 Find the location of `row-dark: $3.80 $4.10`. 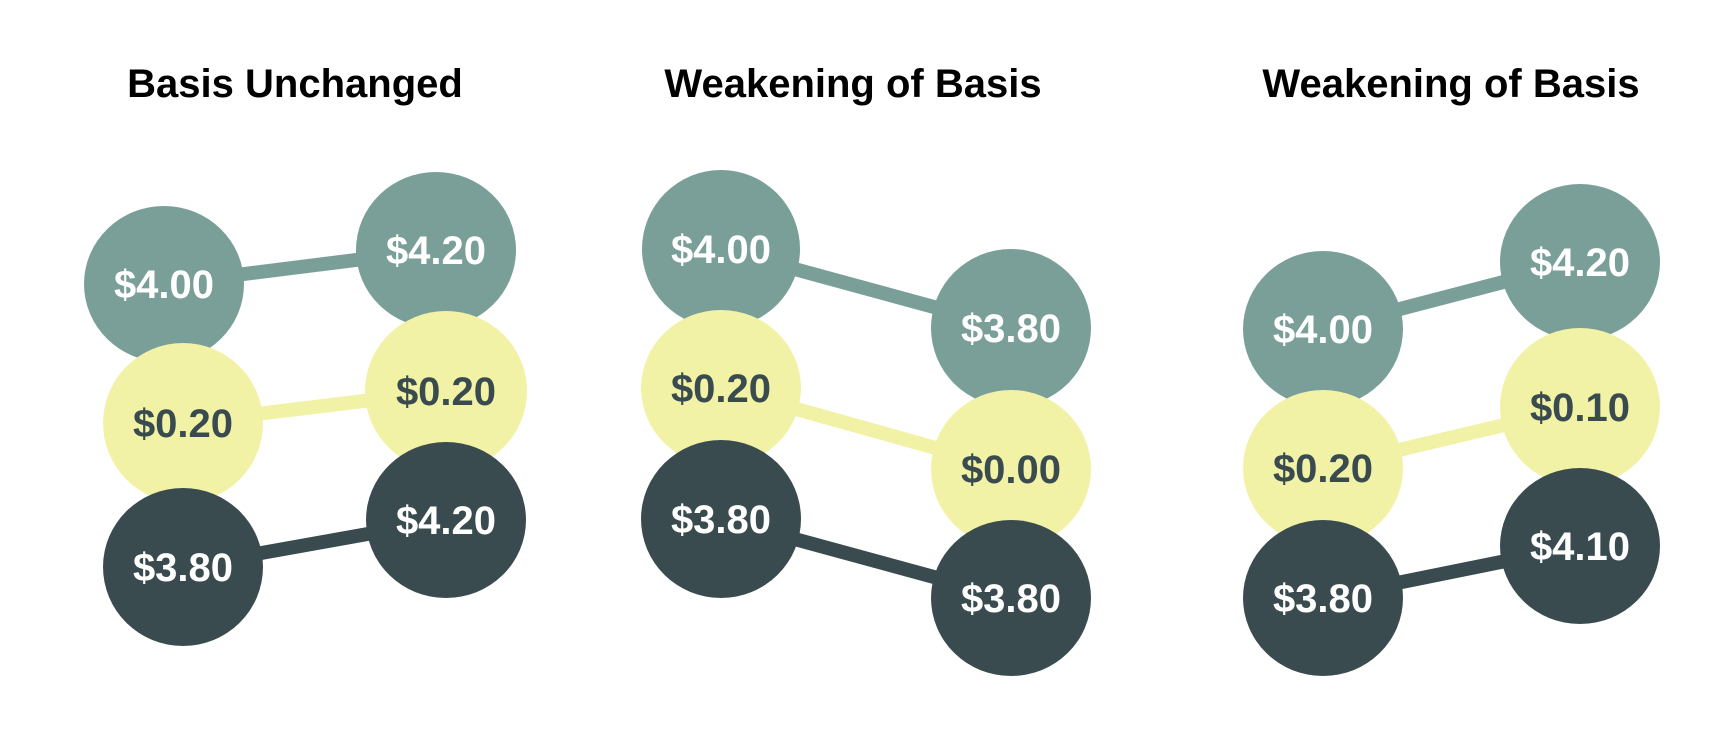

row-dark: $3.80 $4.10 is located at coordinates (1451, 572).